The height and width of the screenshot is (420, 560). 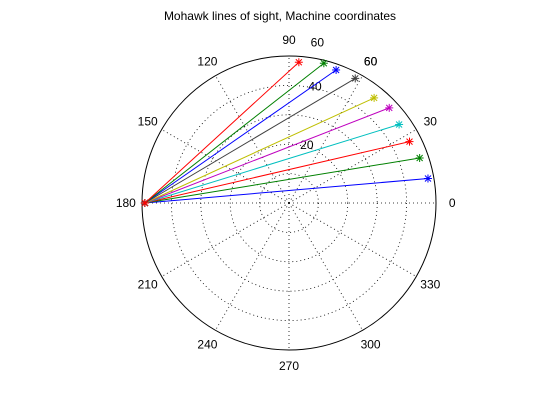 What do you see at coordinates (452, 203) in the screenshot?
I see `angle-tick-label: 0` at bounding box center [452, 203].